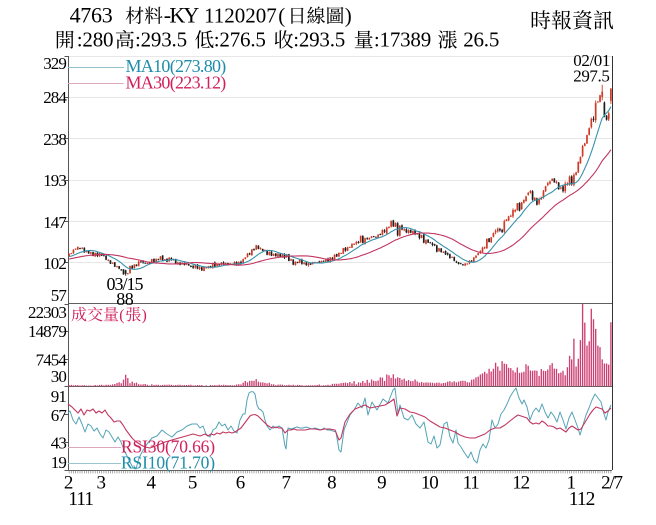 The image size is (656, 525). I want to click on svg-text: MA10(273.80), so click(176, 66).